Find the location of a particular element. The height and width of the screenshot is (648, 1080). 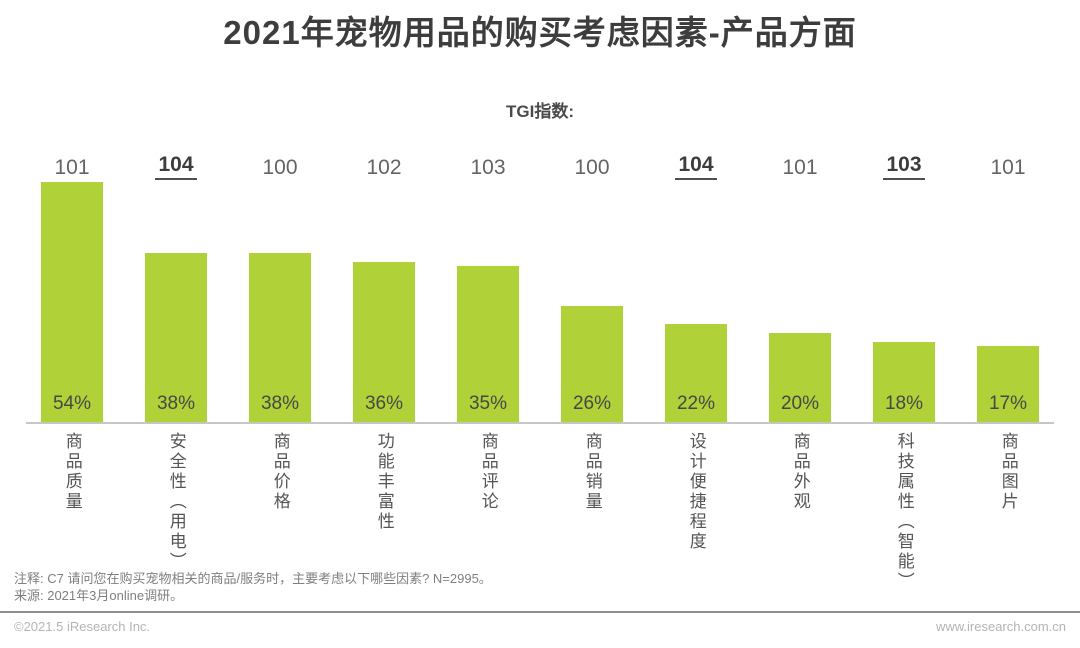

tgi-index-label: TGI指数: is located at coordinates (540, 111).